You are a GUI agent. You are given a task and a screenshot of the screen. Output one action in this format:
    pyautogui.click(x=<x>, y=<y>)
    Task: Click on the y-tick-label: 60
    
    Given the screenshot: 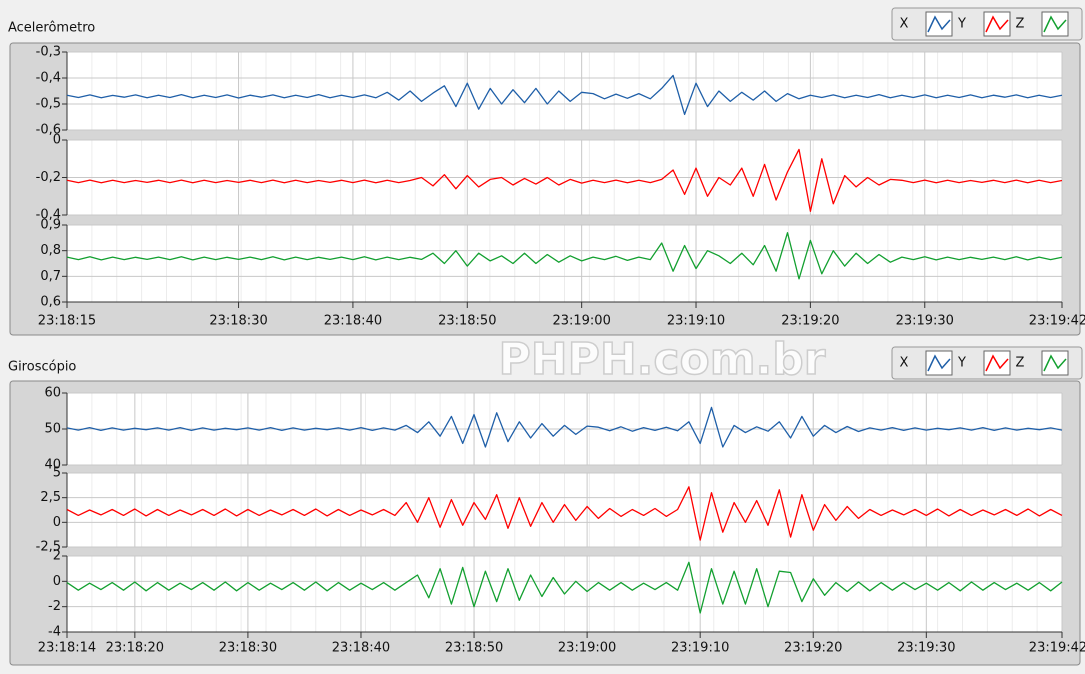 What is the action you would take?
    pyautogui.click(x=52, y=393)
    